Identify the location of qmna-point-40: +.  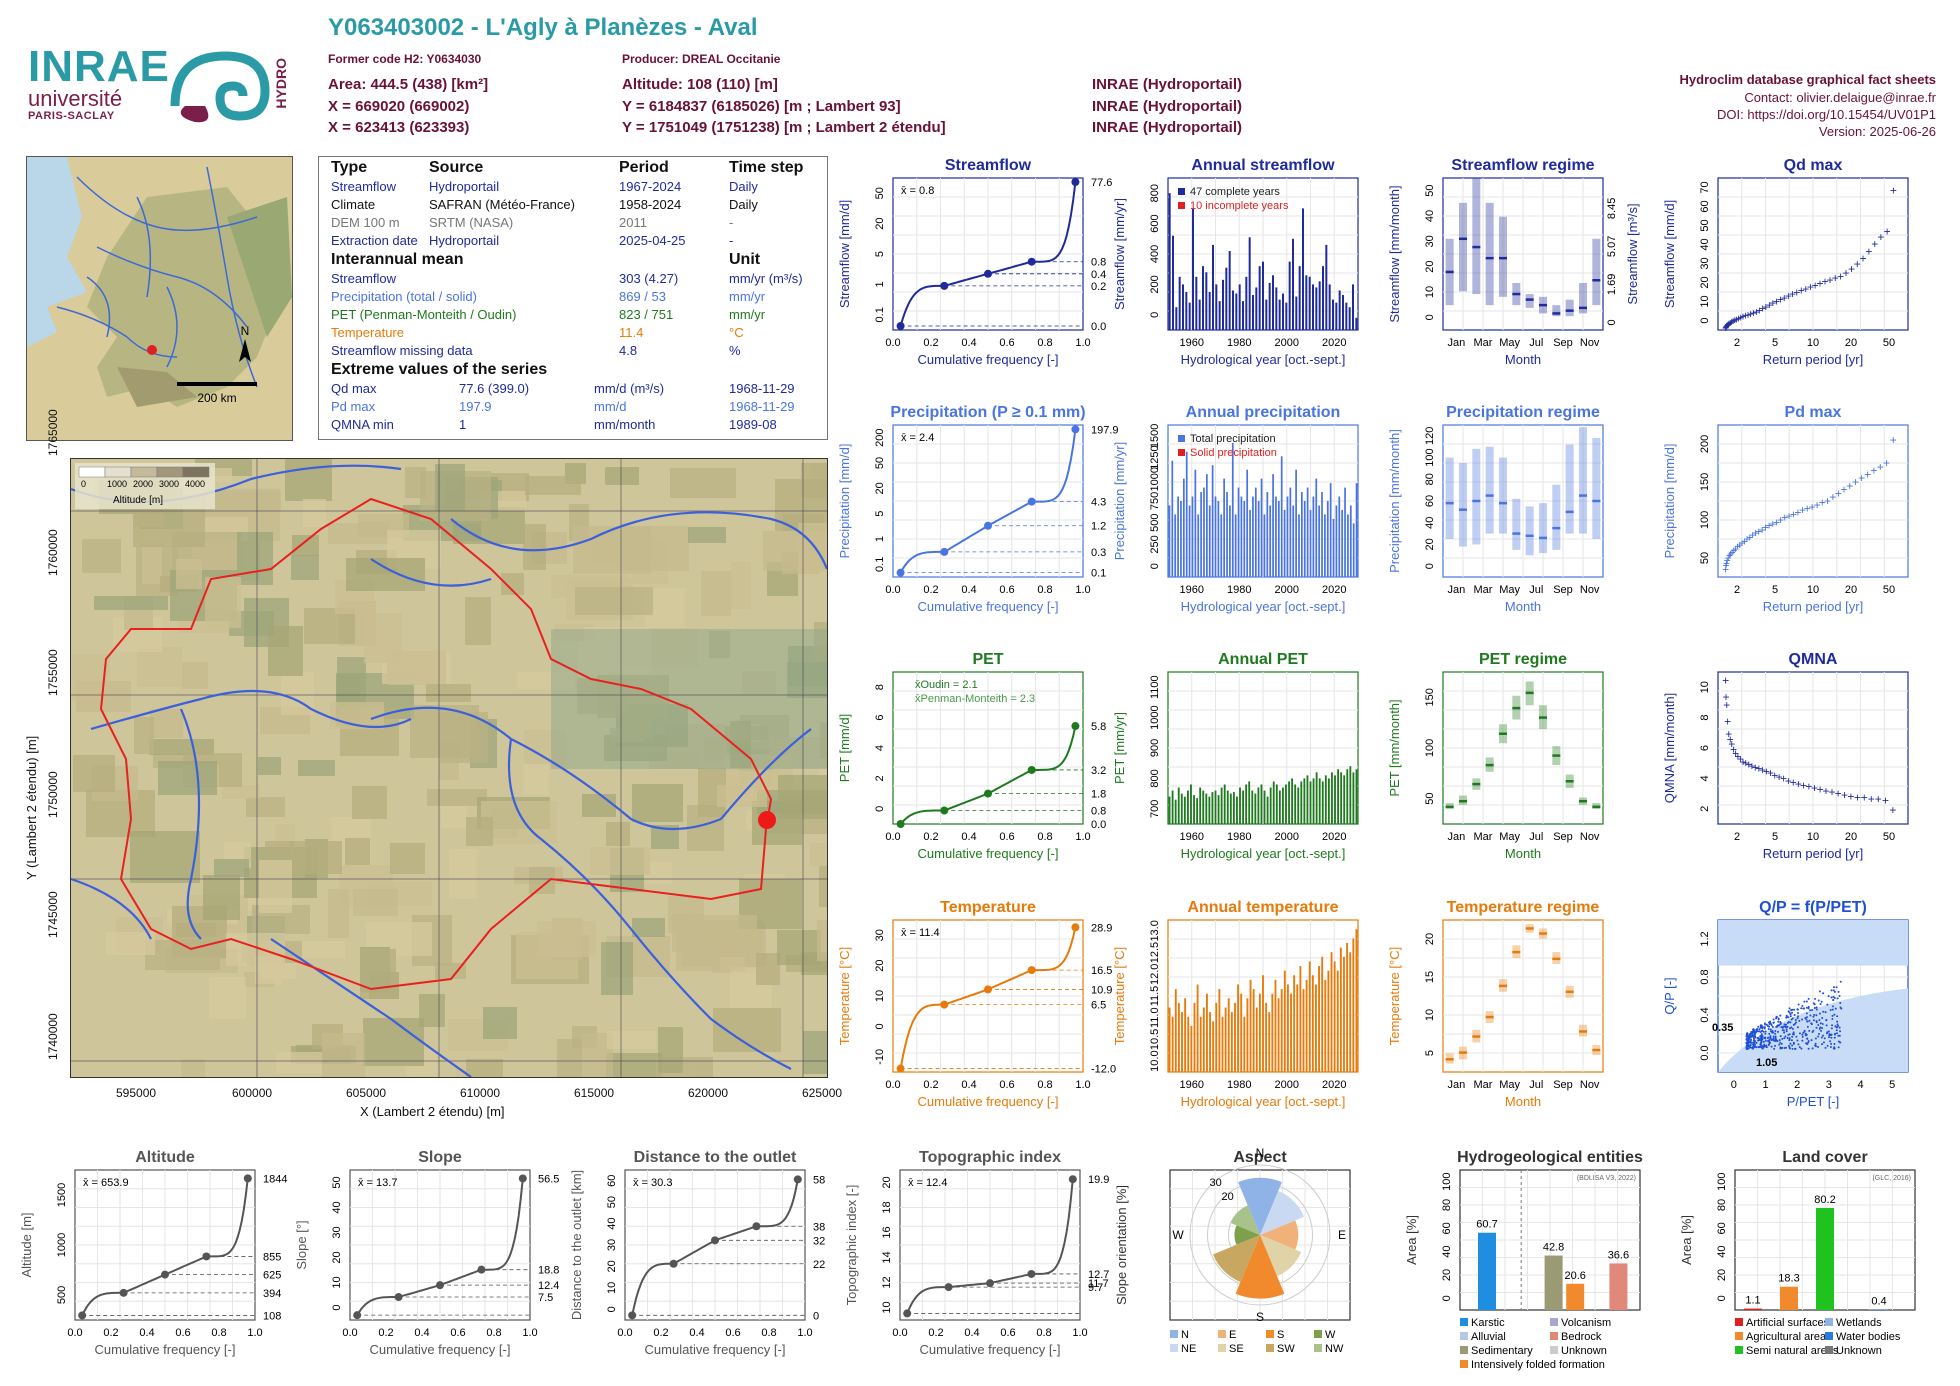
(1892, 810).